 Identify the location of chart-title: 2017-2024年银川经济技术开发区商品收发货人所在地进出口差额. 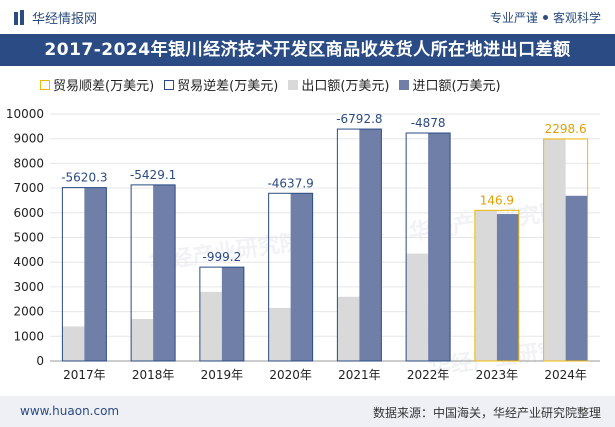
(307, 50).